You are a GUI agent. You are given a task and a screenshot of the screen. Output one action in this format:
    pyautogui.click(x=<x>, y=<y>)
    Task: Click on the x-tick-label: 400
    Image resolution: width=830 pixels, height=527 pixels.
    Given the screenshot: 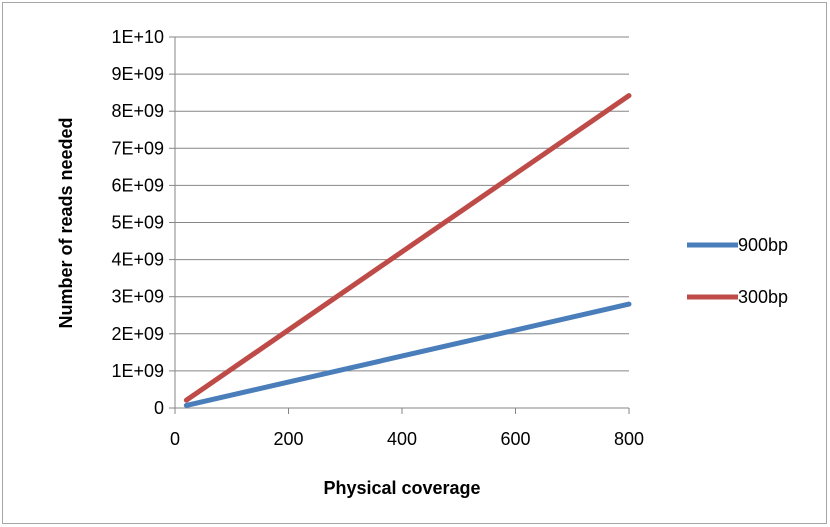 What is the action you would take?
    pyautogui.click(x=402, y=439)
    